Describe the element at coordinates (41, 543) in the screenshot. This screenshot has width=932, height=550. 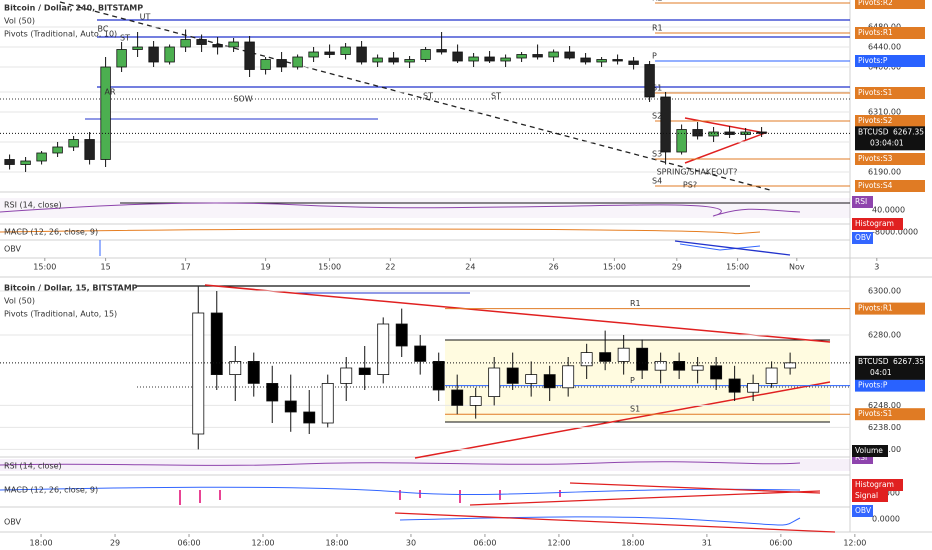
I see `x-tick-label: 18:00` at that location.